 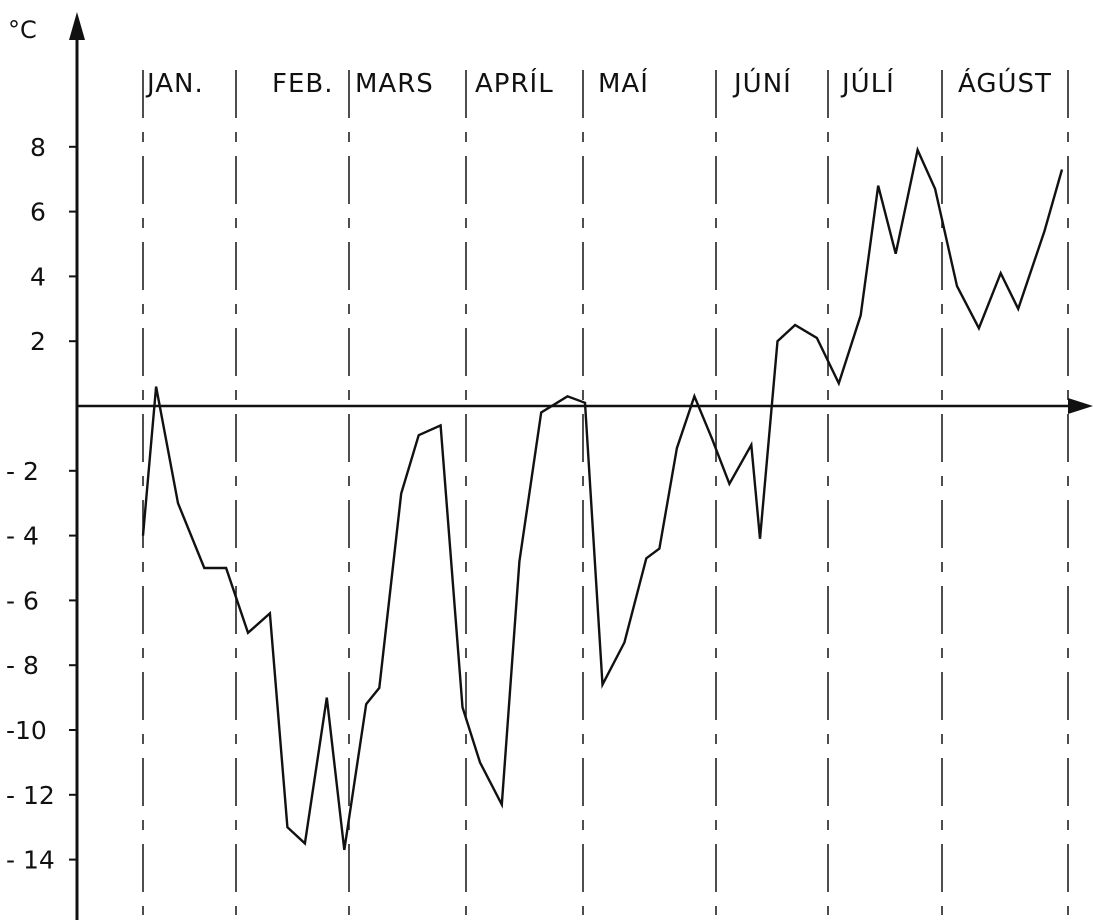 What do you see at coordinates (762, 83) in the screenshot?
I see `month-label: JÚNÍ` at bounding box center [762, 83].